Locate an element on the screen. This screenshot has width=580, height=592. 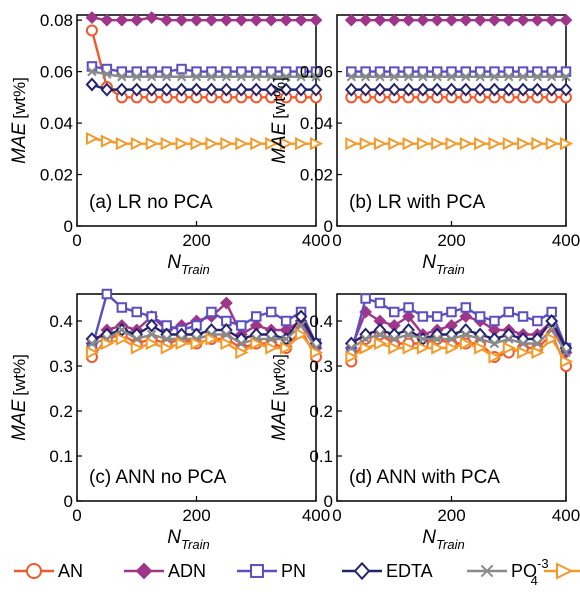
panel-label: (b) LR with PCA is located at coordinates (417, 202).